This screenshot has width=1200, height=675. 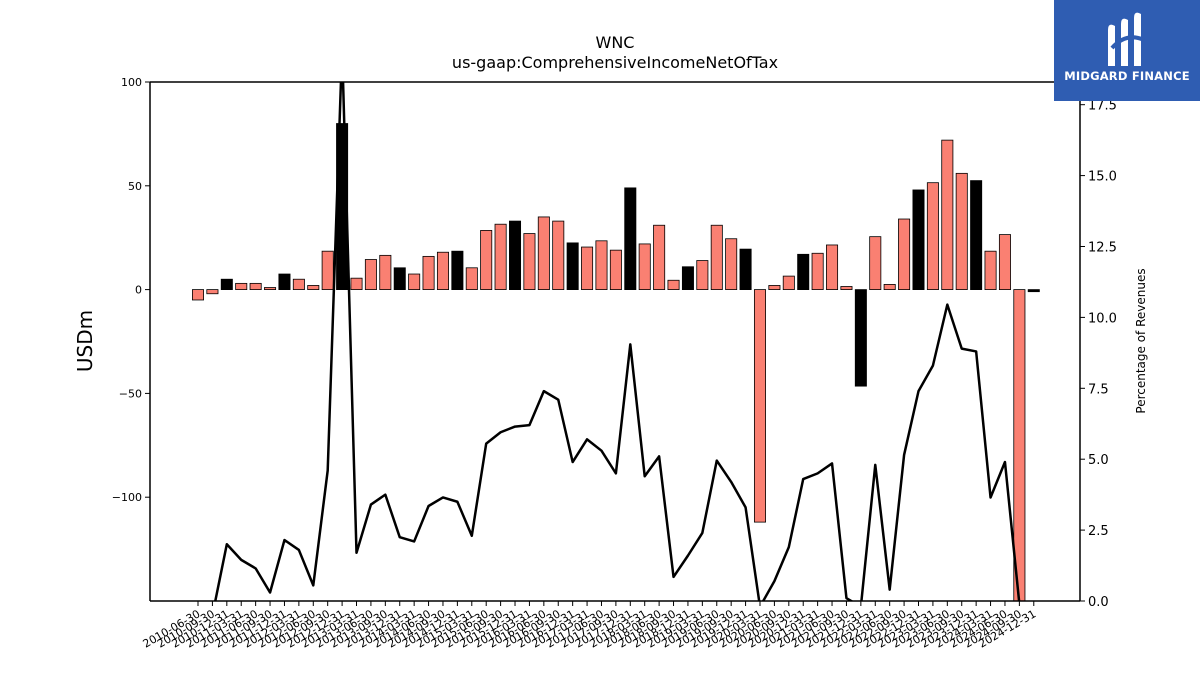 I want to click on logo-text: MIDGARD FINANCE, so click(x=1127, y=76).